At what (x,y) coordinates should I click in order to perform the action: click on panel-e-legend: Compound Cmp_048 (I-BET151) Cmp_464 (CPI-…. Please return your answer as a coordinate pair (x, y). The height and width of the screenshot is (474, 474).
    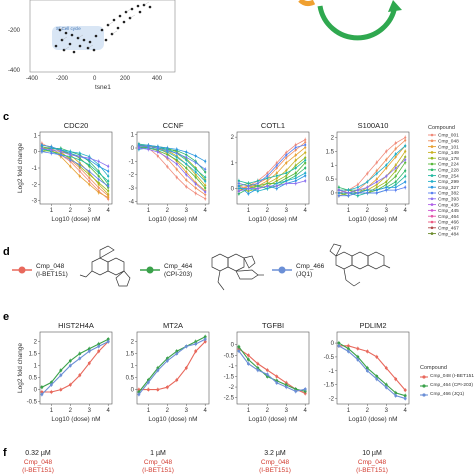
    Looking at the image, I should click on (447, 381).